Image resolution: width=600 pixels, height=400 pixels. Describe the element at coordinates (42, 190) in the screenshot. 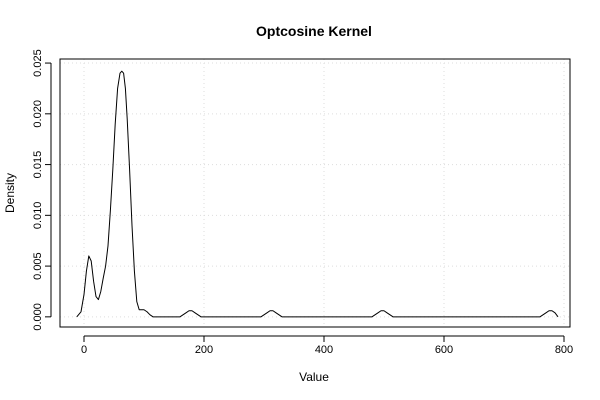

I see `y-axis: 0.000 0.005 0.010 0.015 0.020 0.025` at that location.